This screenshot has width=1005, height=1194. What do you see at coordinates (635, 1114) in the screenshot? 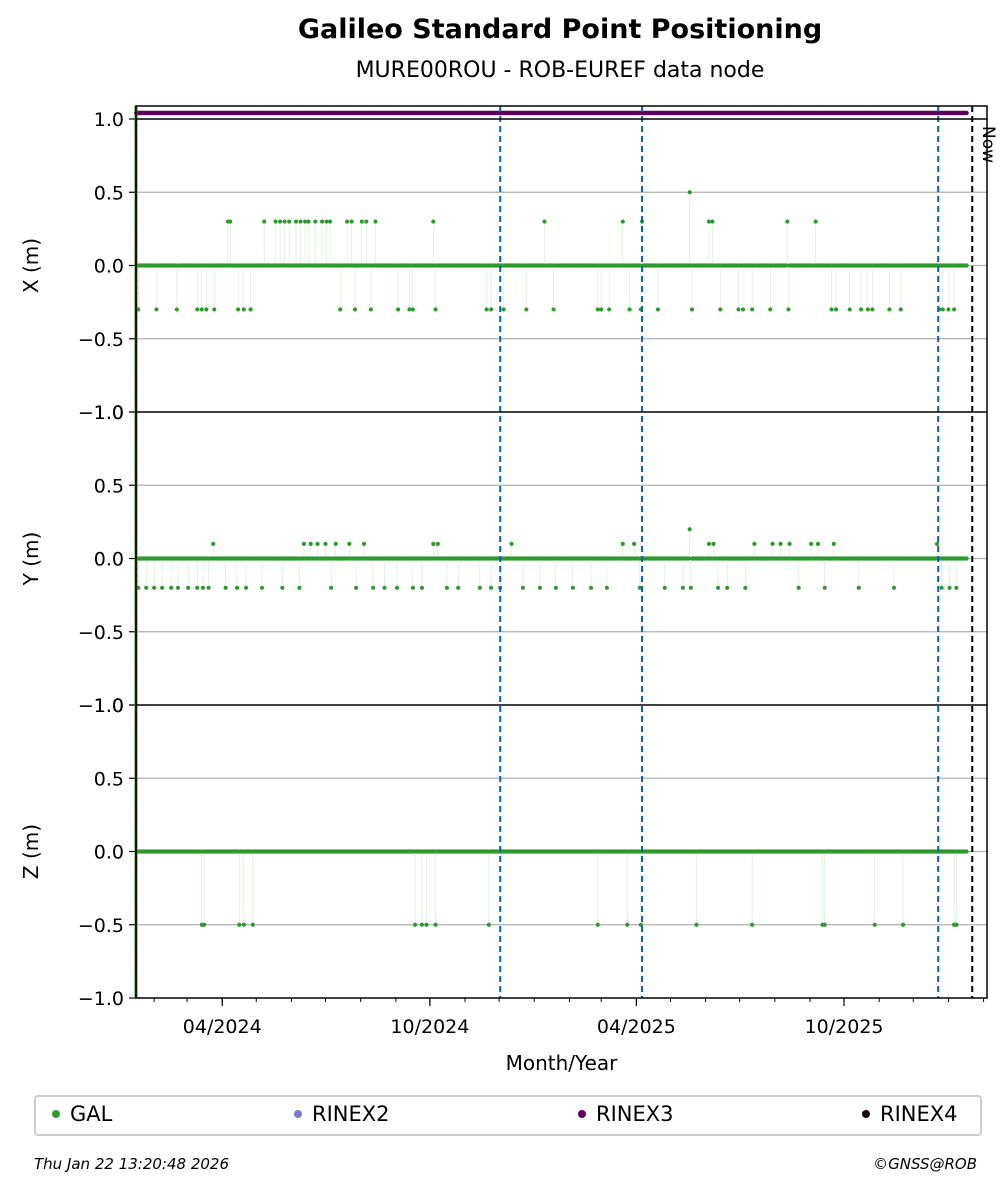
I see `legend-label: RINEX3` at bounding box center [635, 1114].